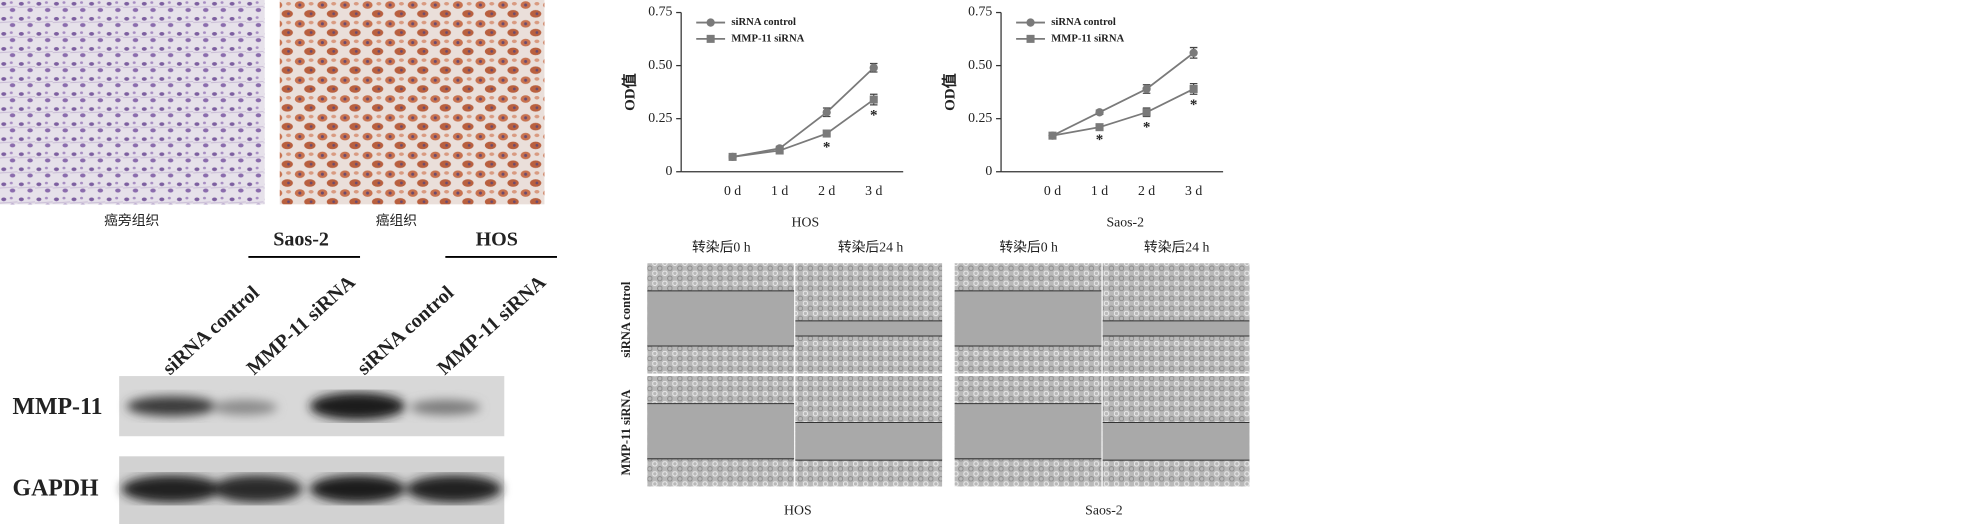 The width and height of the screenshot is (1967, 524). What do you see at coordinates (798, 510) in the screenshot?
I see `caption: HOS` at bounding box center [798, 510].